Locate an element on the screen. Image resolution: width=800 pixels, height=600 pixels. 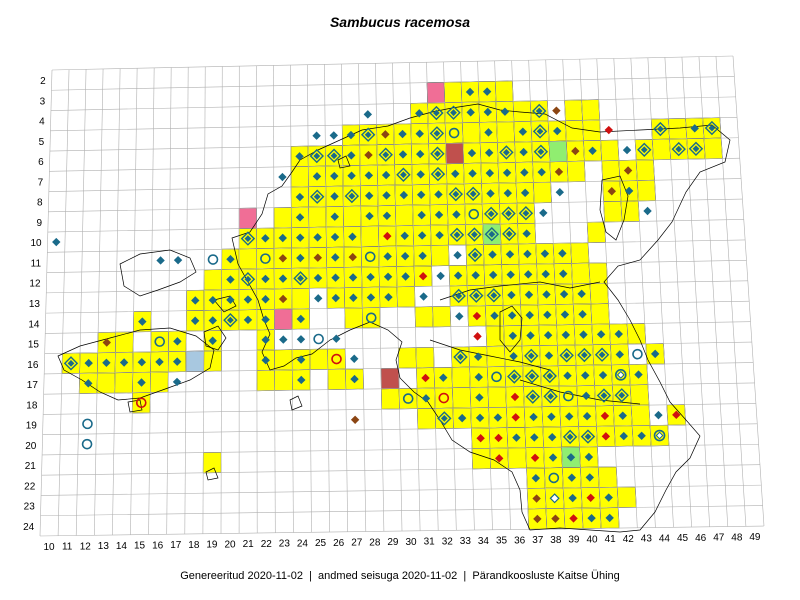
column-label-47: 47 is located at coordinates (719, 538).